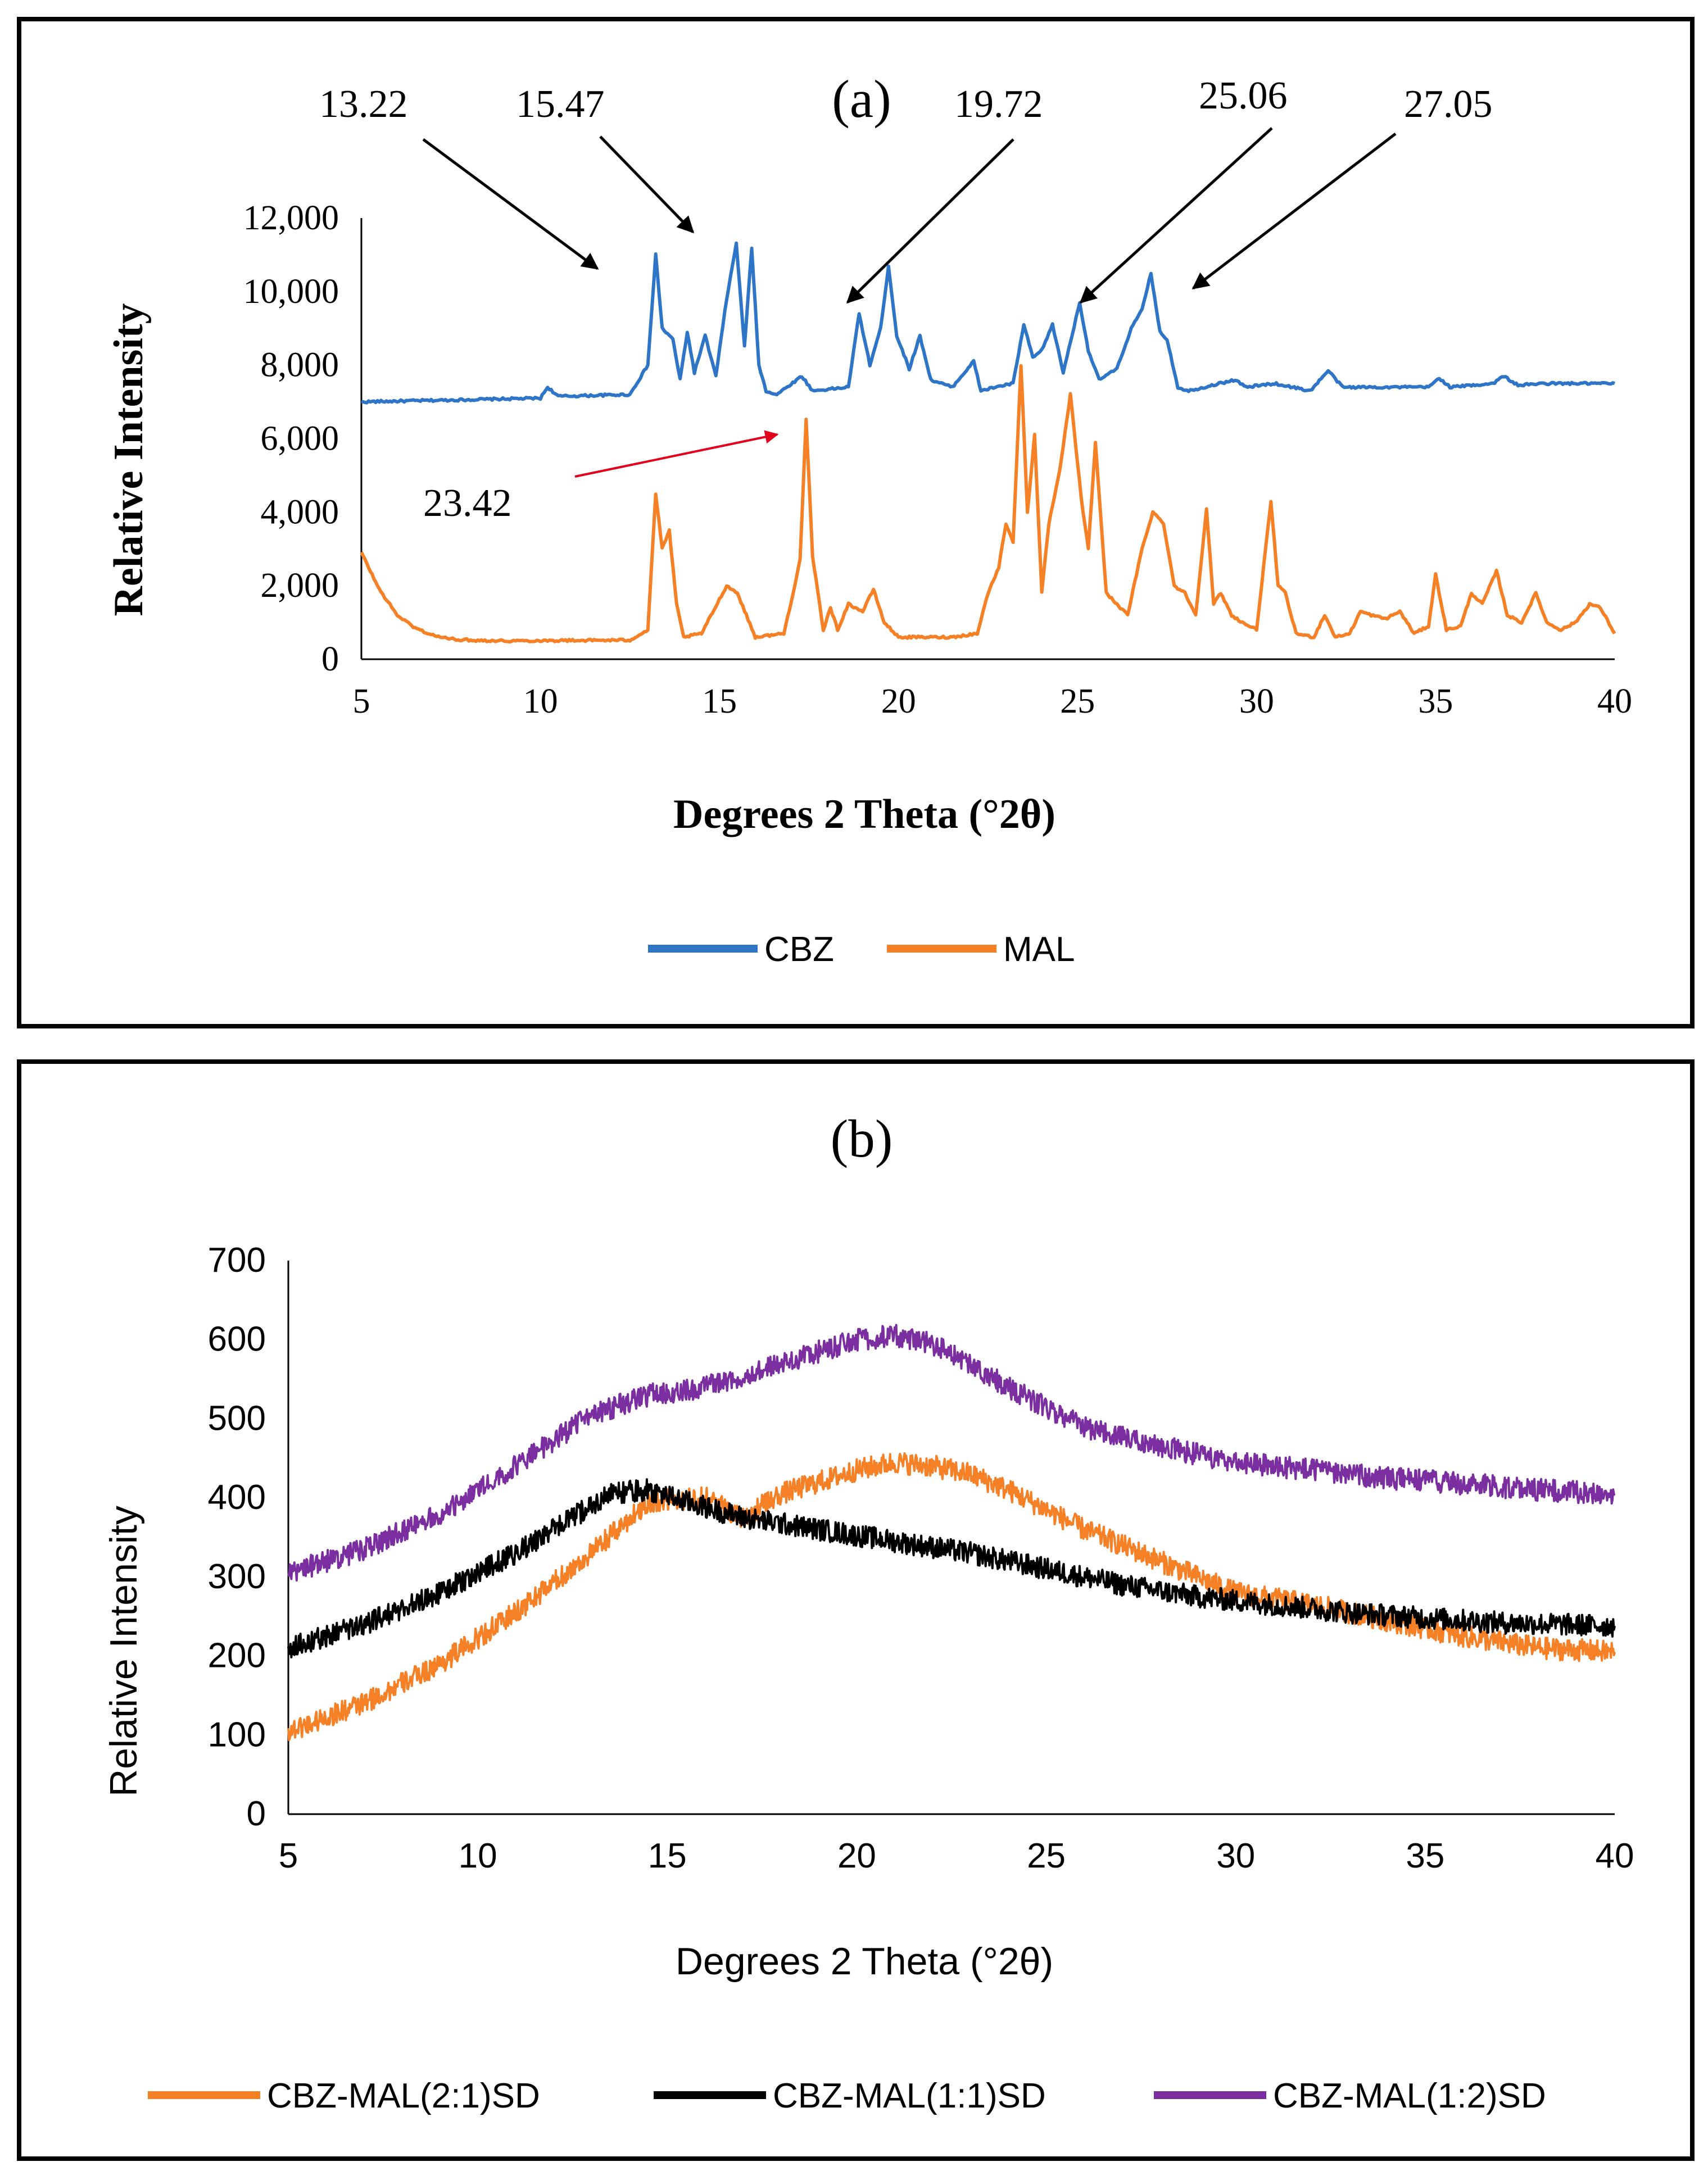 The width and height of the screenshot is (1708, 2180). I want to click on y-tick-label: 500, so click(237, 1419).